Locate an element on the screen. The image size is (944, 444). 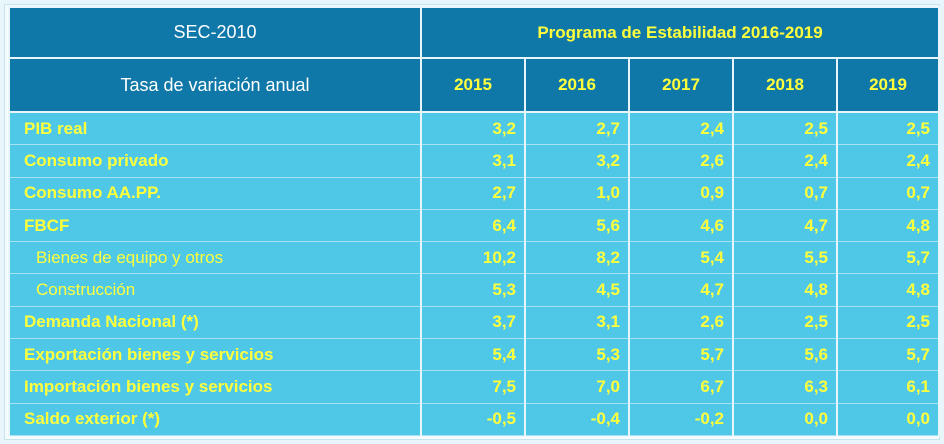
table-row: Consumo privado 3,1 3,2 2,6 2,4 2,4 is located at coordinates (474, 161).